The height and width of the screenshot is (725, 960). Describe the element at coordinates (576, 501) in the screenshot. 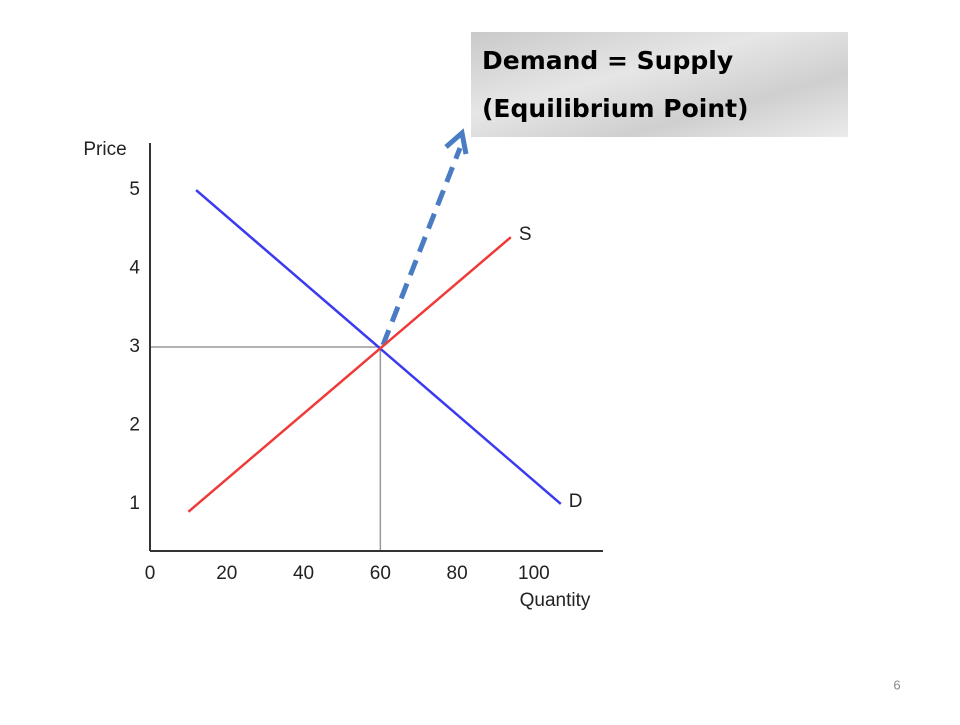

I see `series-label: D` at that location.